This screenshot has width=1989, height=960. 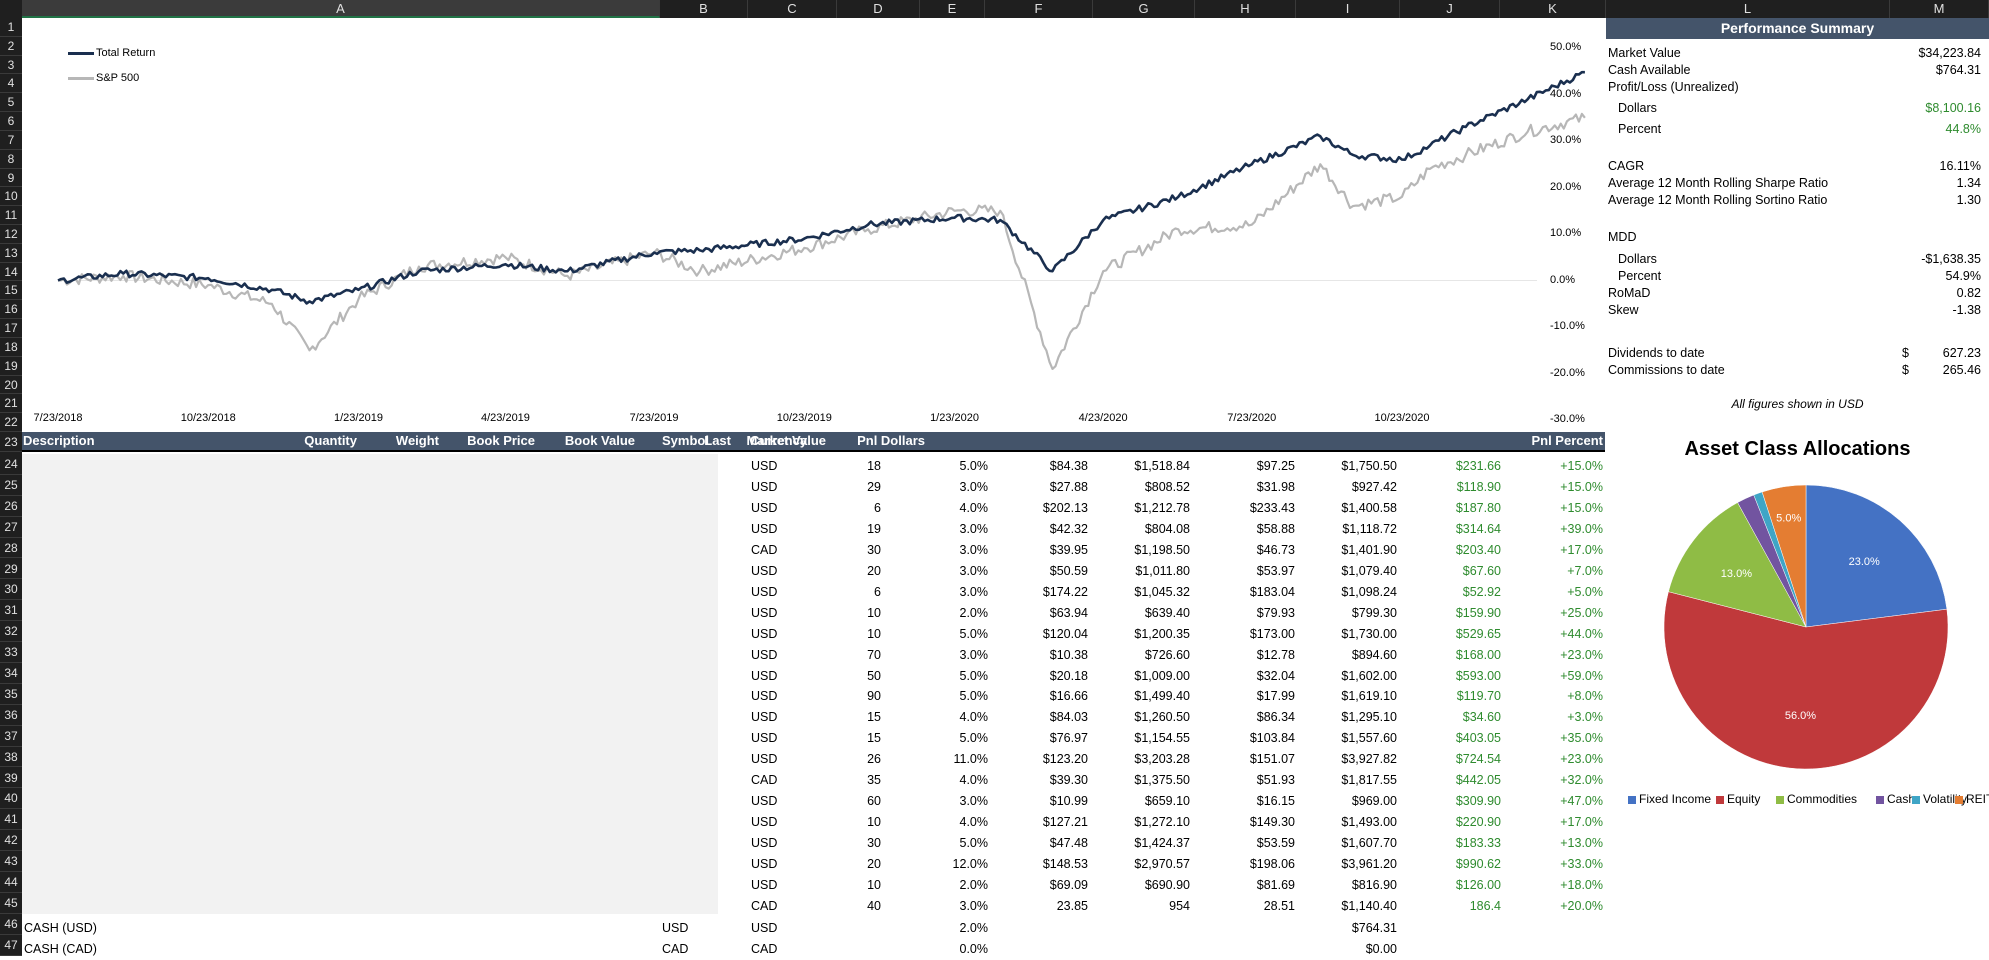 What do you see at coordinates (11, 632) in the screenshot?
I see `row-header-32: 32` at bounding box center [11, 632].